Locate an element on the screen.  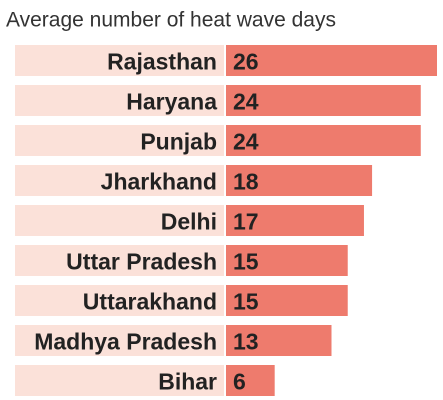
category-label: Jharkhand is located at coordinates (159, 182).